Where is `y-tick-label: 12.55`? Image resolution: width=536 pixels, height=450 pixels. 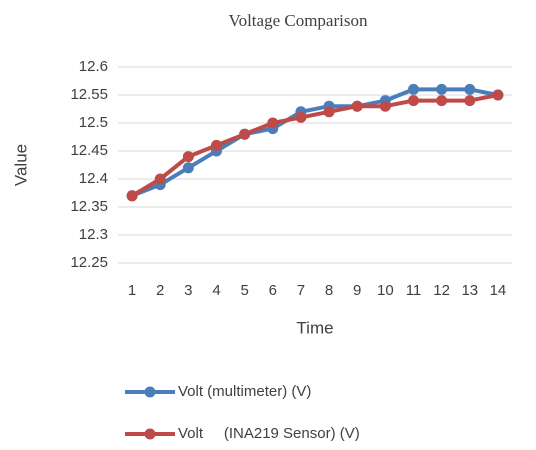
y-tick-label: 12.55 is located at coordinates (89, 94).